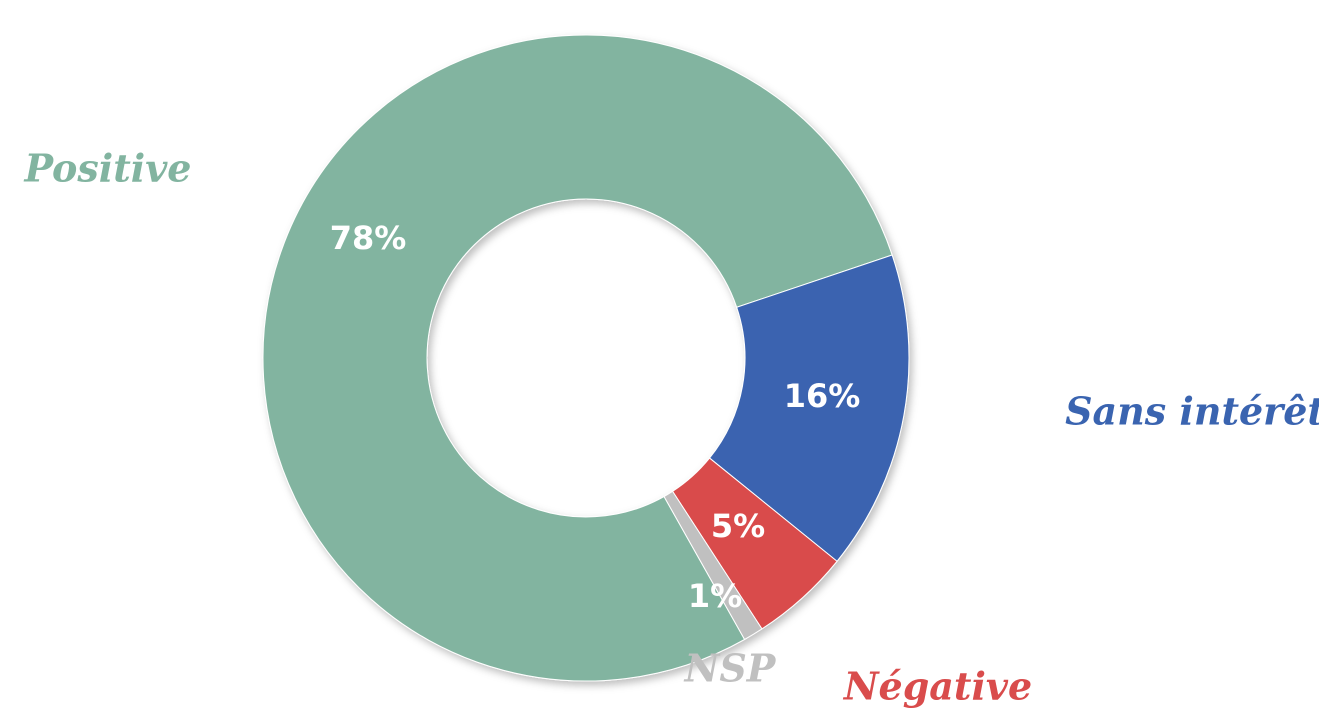 Image resolution: width=1319 pixels, height=710 pixels. What do you see at coordinates (368, 238) in the screenshot?
I see `value-label: 78%` at bounding box center [368, 238].